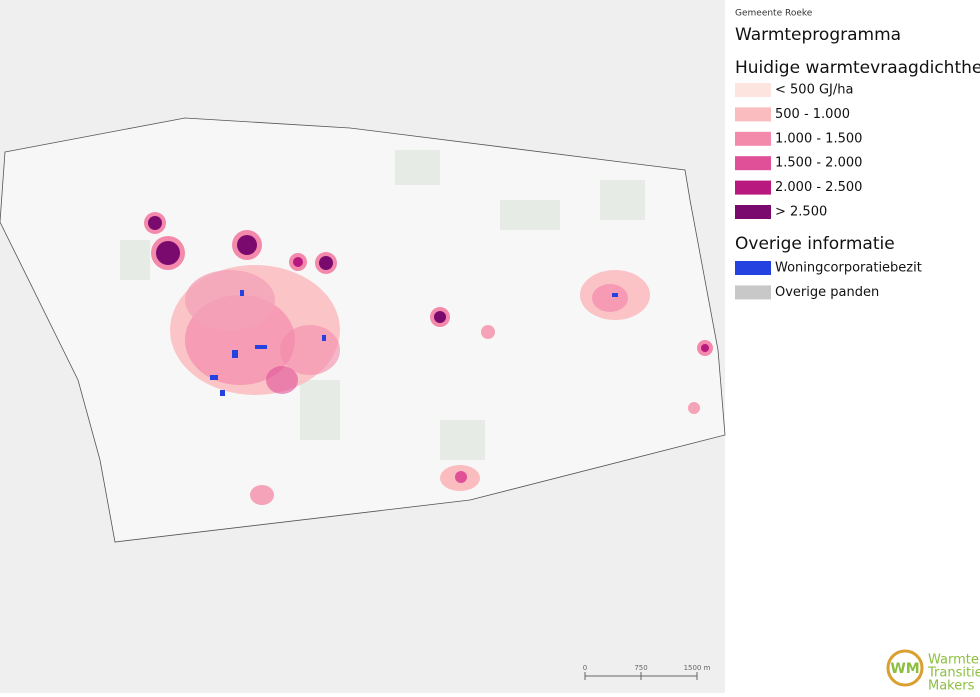  I want to click on title: Warmteprogramma, so click(818, 35).